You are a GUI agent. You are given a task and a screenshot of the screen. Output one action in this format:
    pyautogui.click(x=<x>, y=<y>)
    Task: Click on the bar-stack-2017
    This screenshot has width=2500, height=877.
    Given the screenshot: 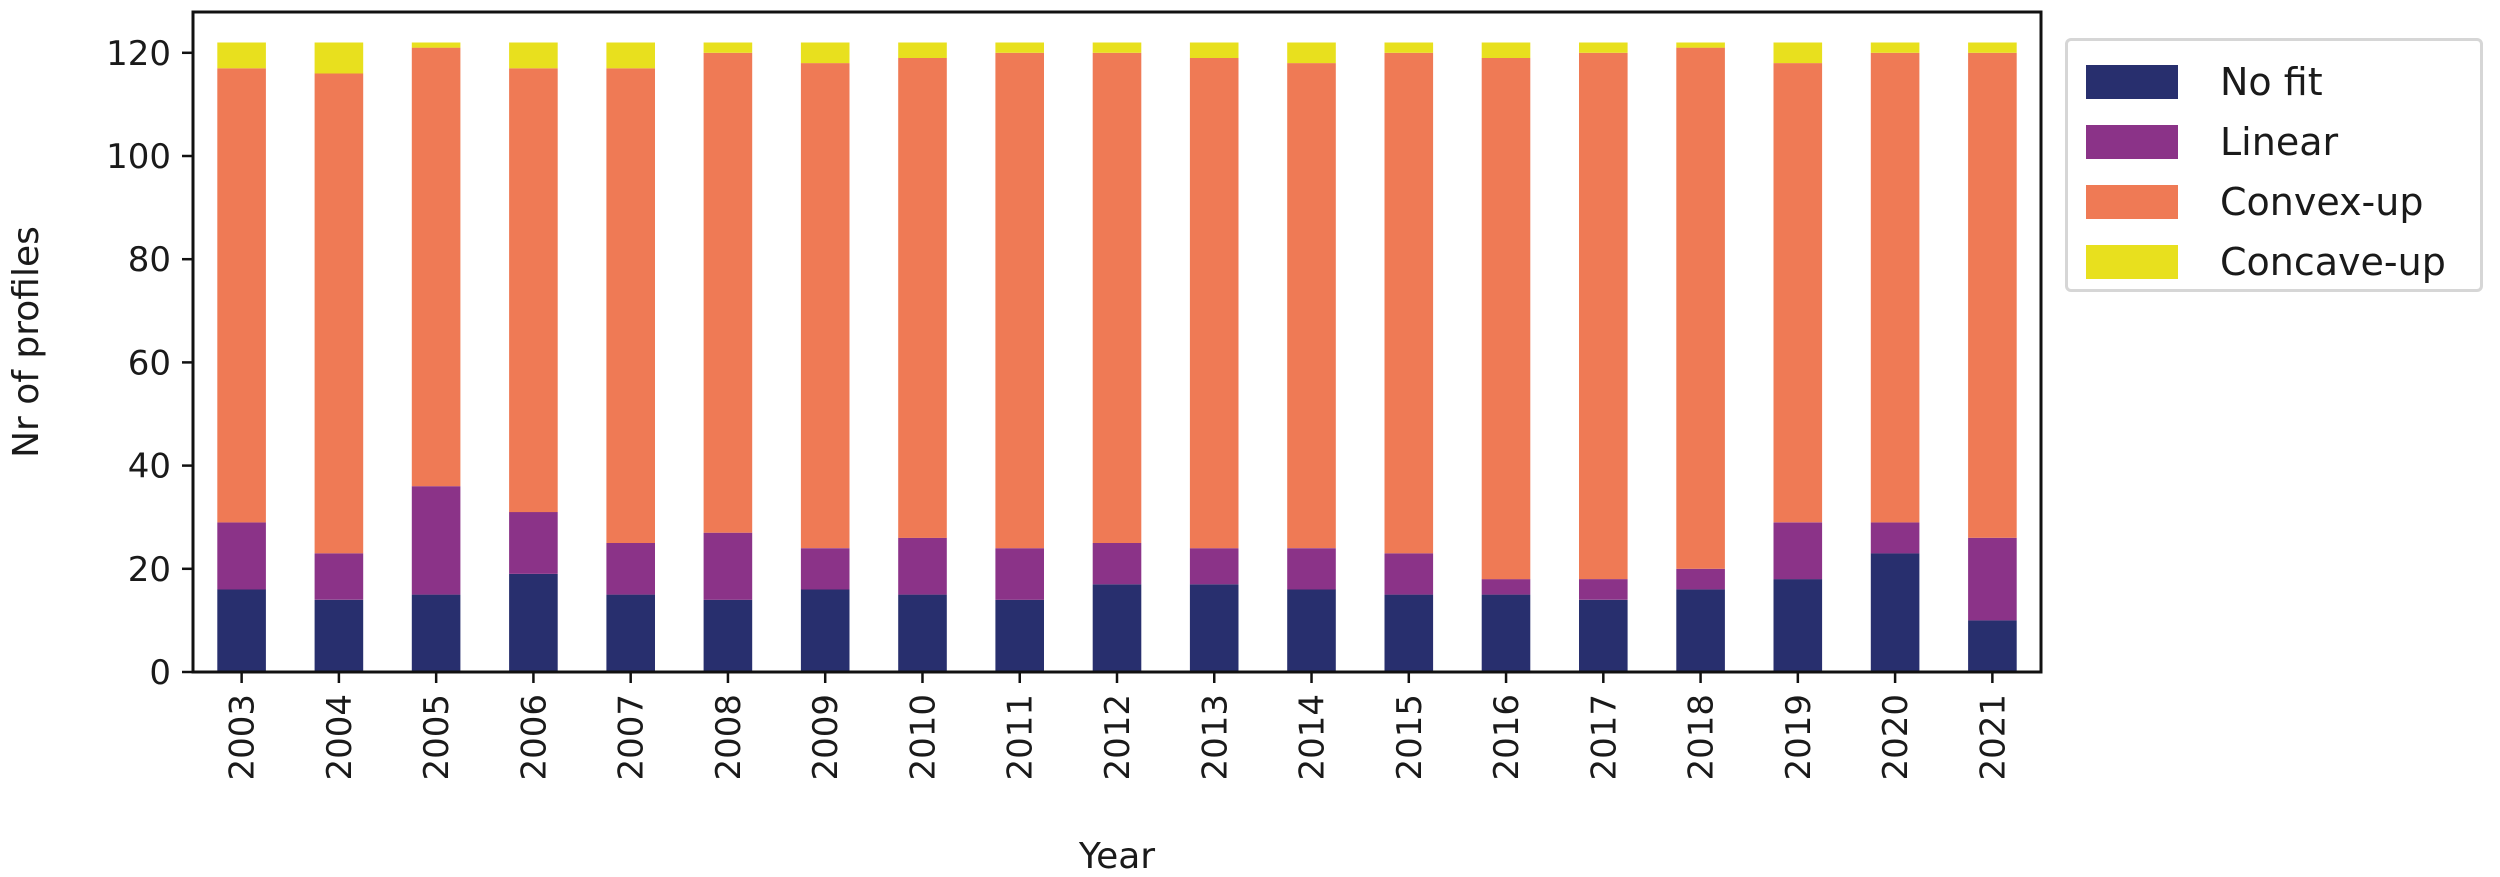 What is the action you would take?
    pyautogui.click(x=1603, y=357)
    